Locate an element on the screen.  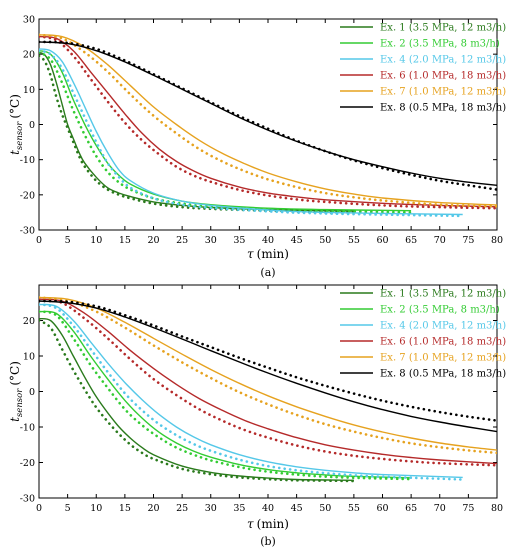
legend-entry: Ex. 8 (0.5 MPa, 18 m3/h) is located at coordinates (443, 374).